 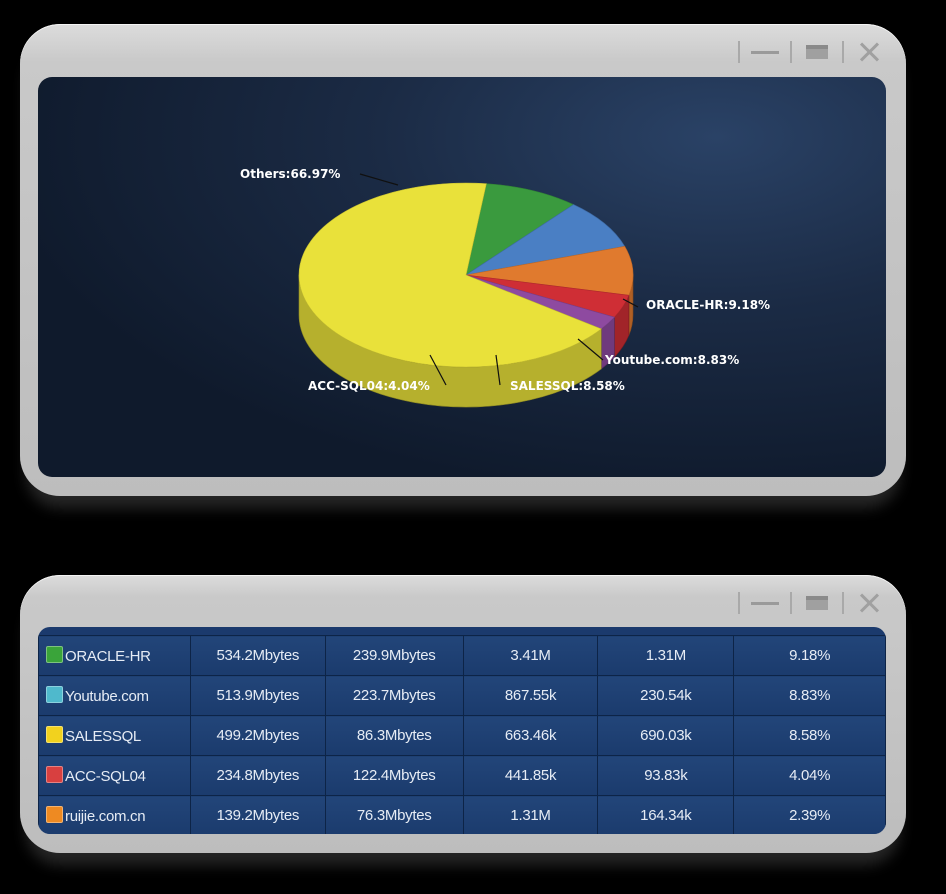 I want to click on table-cell: 513.9Mbytes, so click(x=257, y=695).